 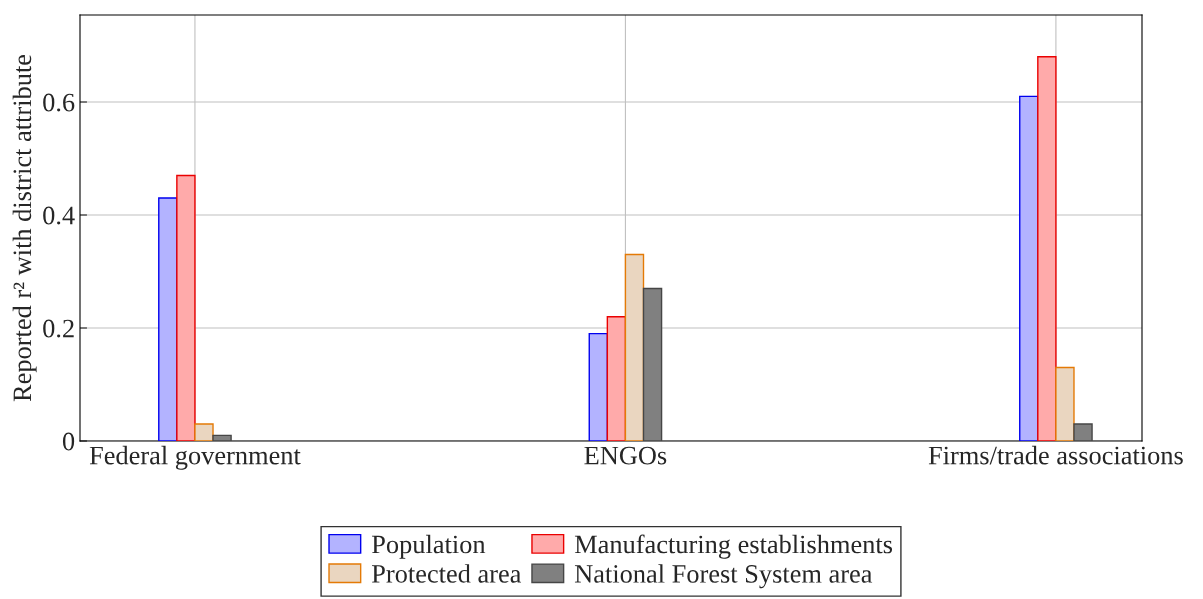 What do you see at coordinates (59, 102) in the screenshot?
I see `y-tick-label: 0.6` at bounding box center [59, 102].